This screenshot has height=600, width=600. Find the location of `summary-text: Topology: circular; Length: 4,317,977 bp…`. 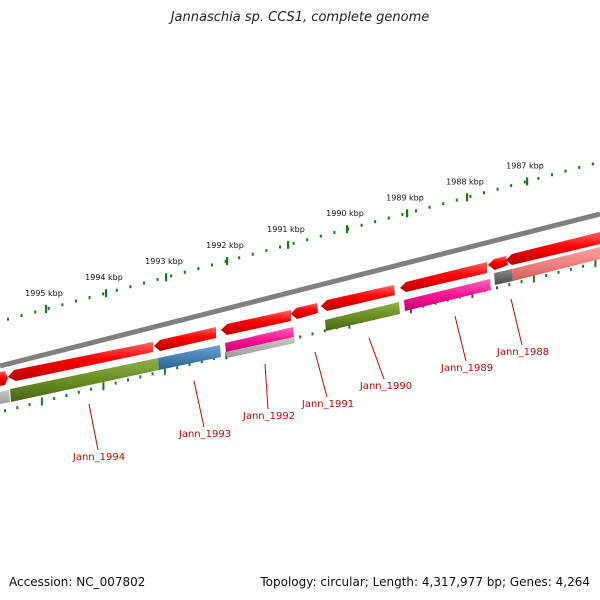

summary-text: Topology: circular; Length: 4,317,977 bp… is located at coordinates (425, 582).